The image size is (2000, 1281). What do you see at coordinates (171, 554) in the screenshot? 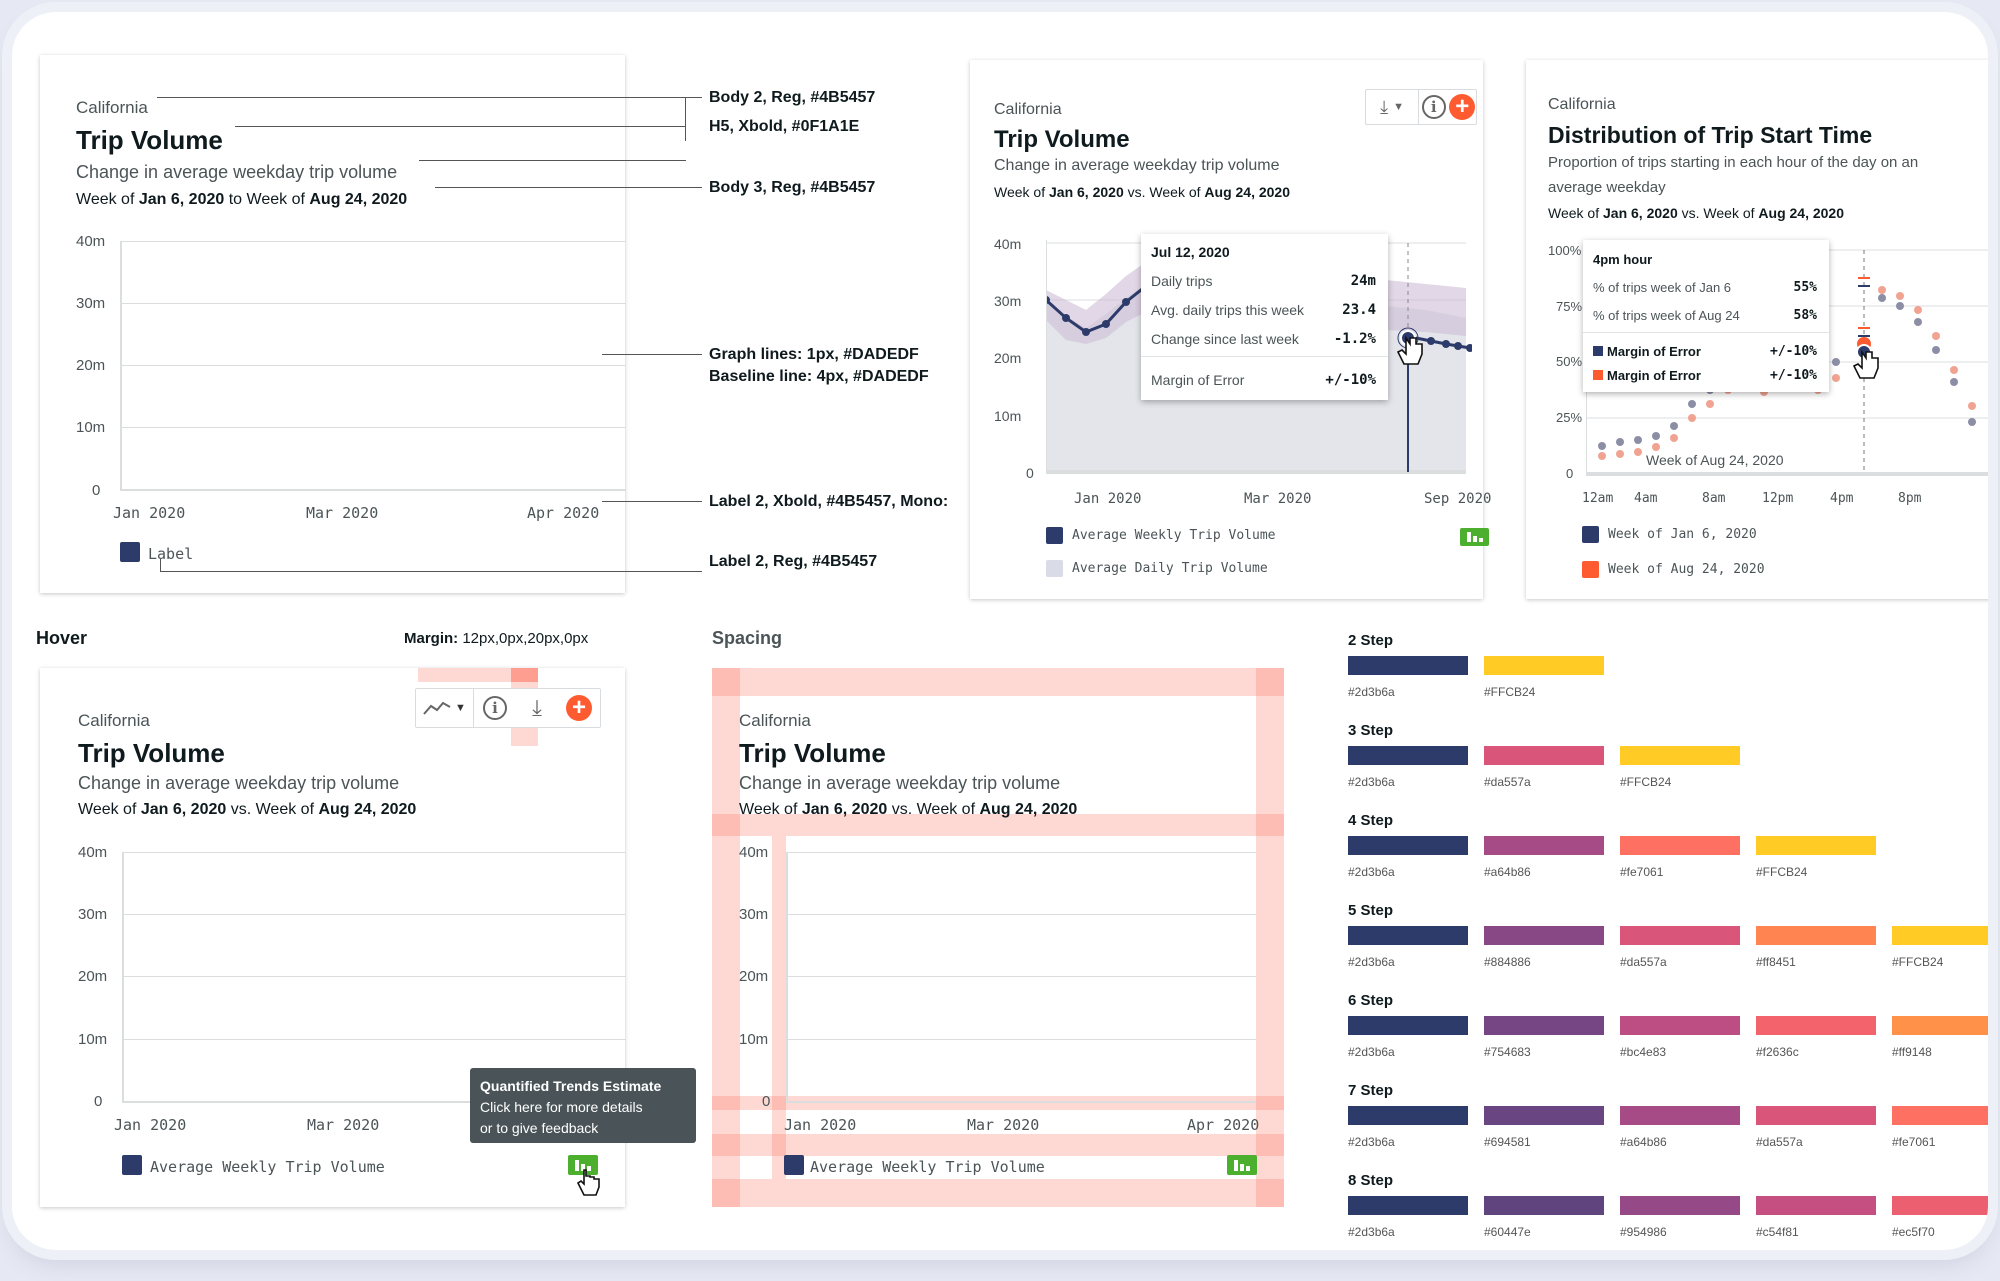
I see `legend-label: Label` at bounding box center [171, 554].